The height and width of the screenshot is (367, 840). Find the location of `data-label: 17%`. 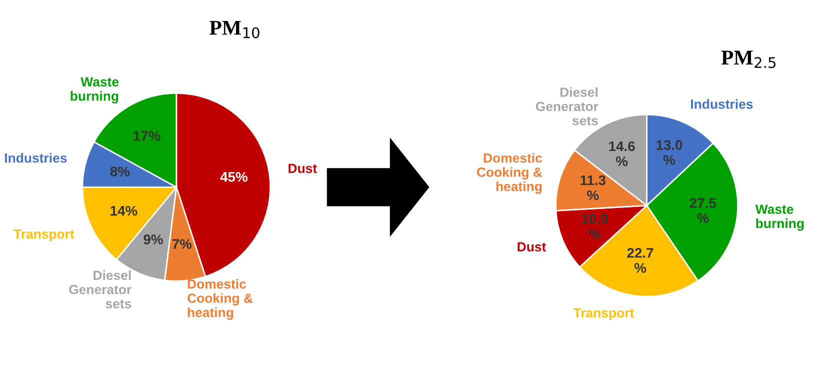

data-label: 17% is located at coordinates (147, 135).